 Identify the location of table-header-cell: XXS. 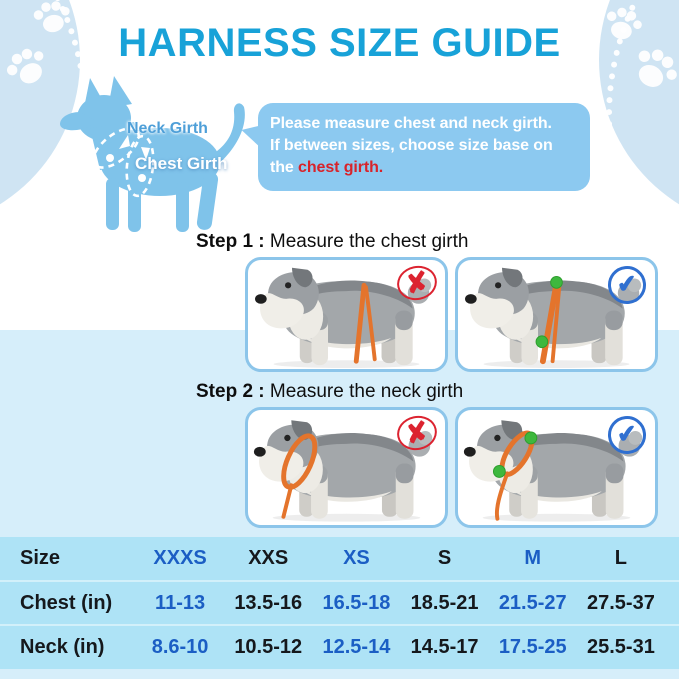
(268, 557).